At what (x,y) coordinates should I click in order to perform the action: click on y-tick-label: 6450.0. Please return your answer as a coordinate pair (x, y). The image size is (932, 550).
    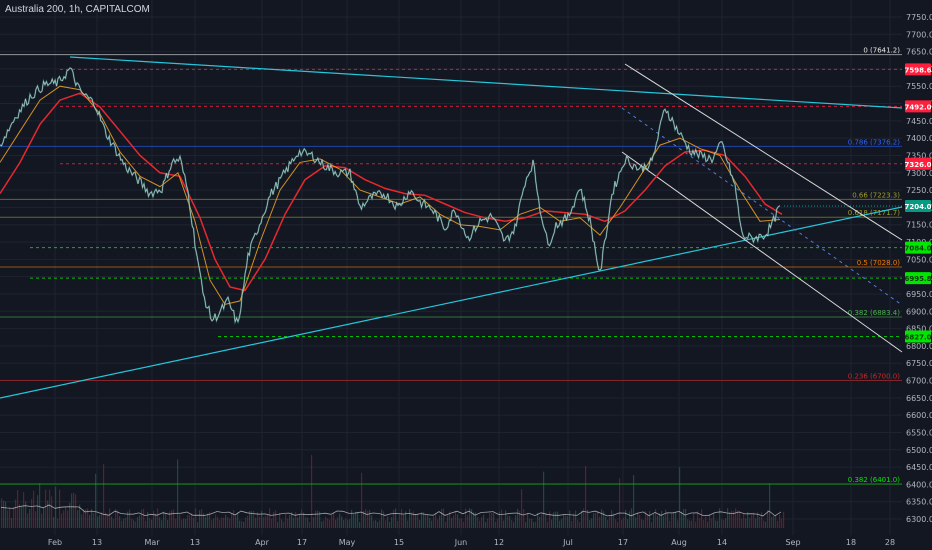
    Looking at the image, I should click on (919, 467).